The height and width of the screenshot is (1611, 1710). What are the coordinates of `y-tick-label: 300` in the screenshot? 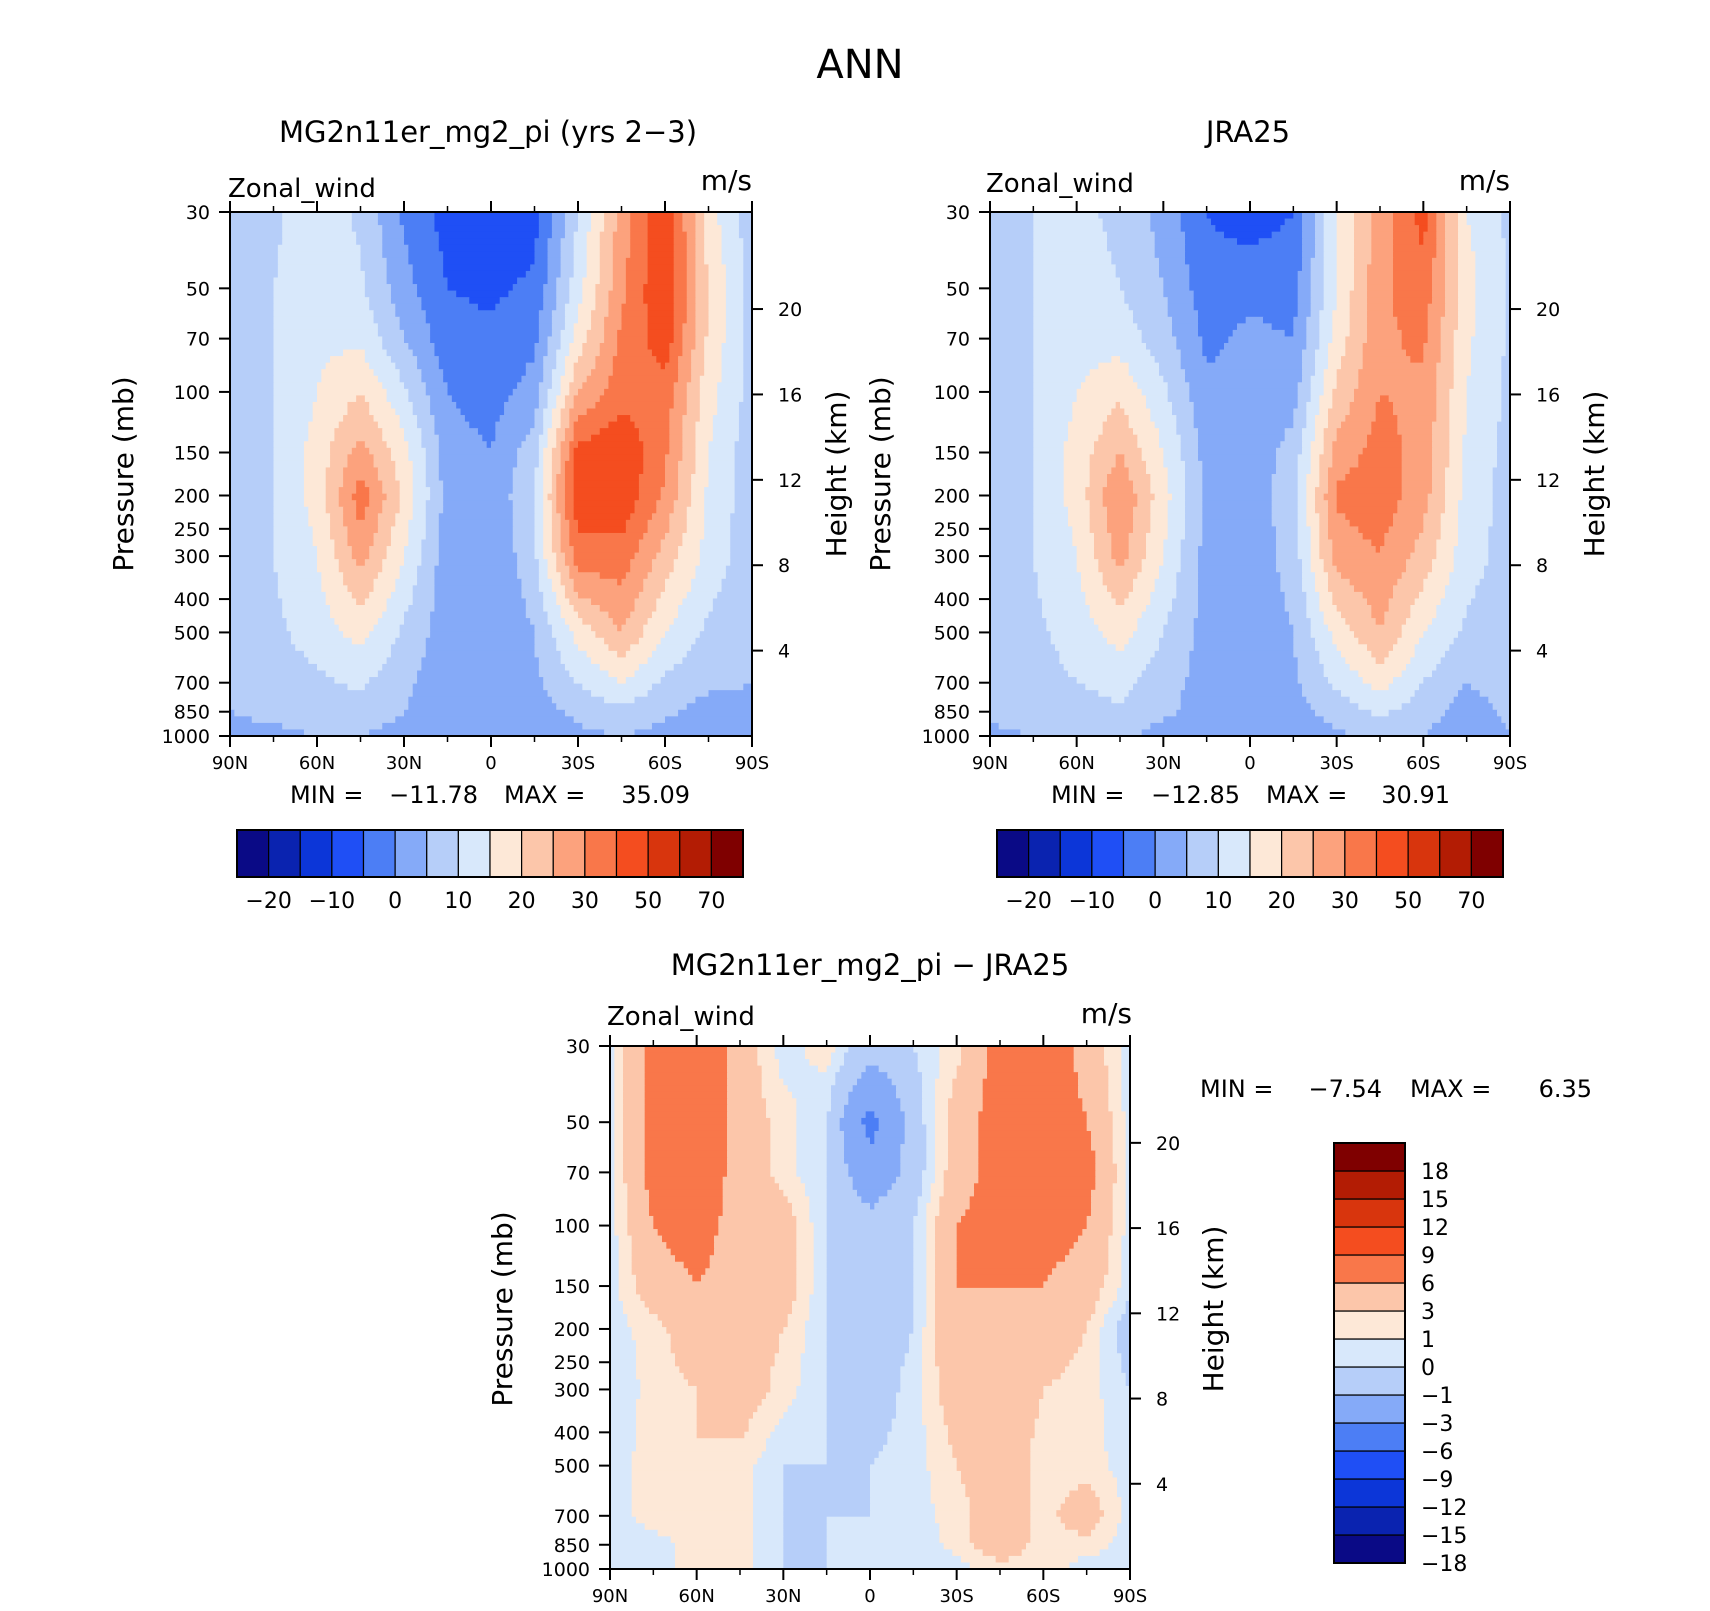 It's located at (572, 1390).